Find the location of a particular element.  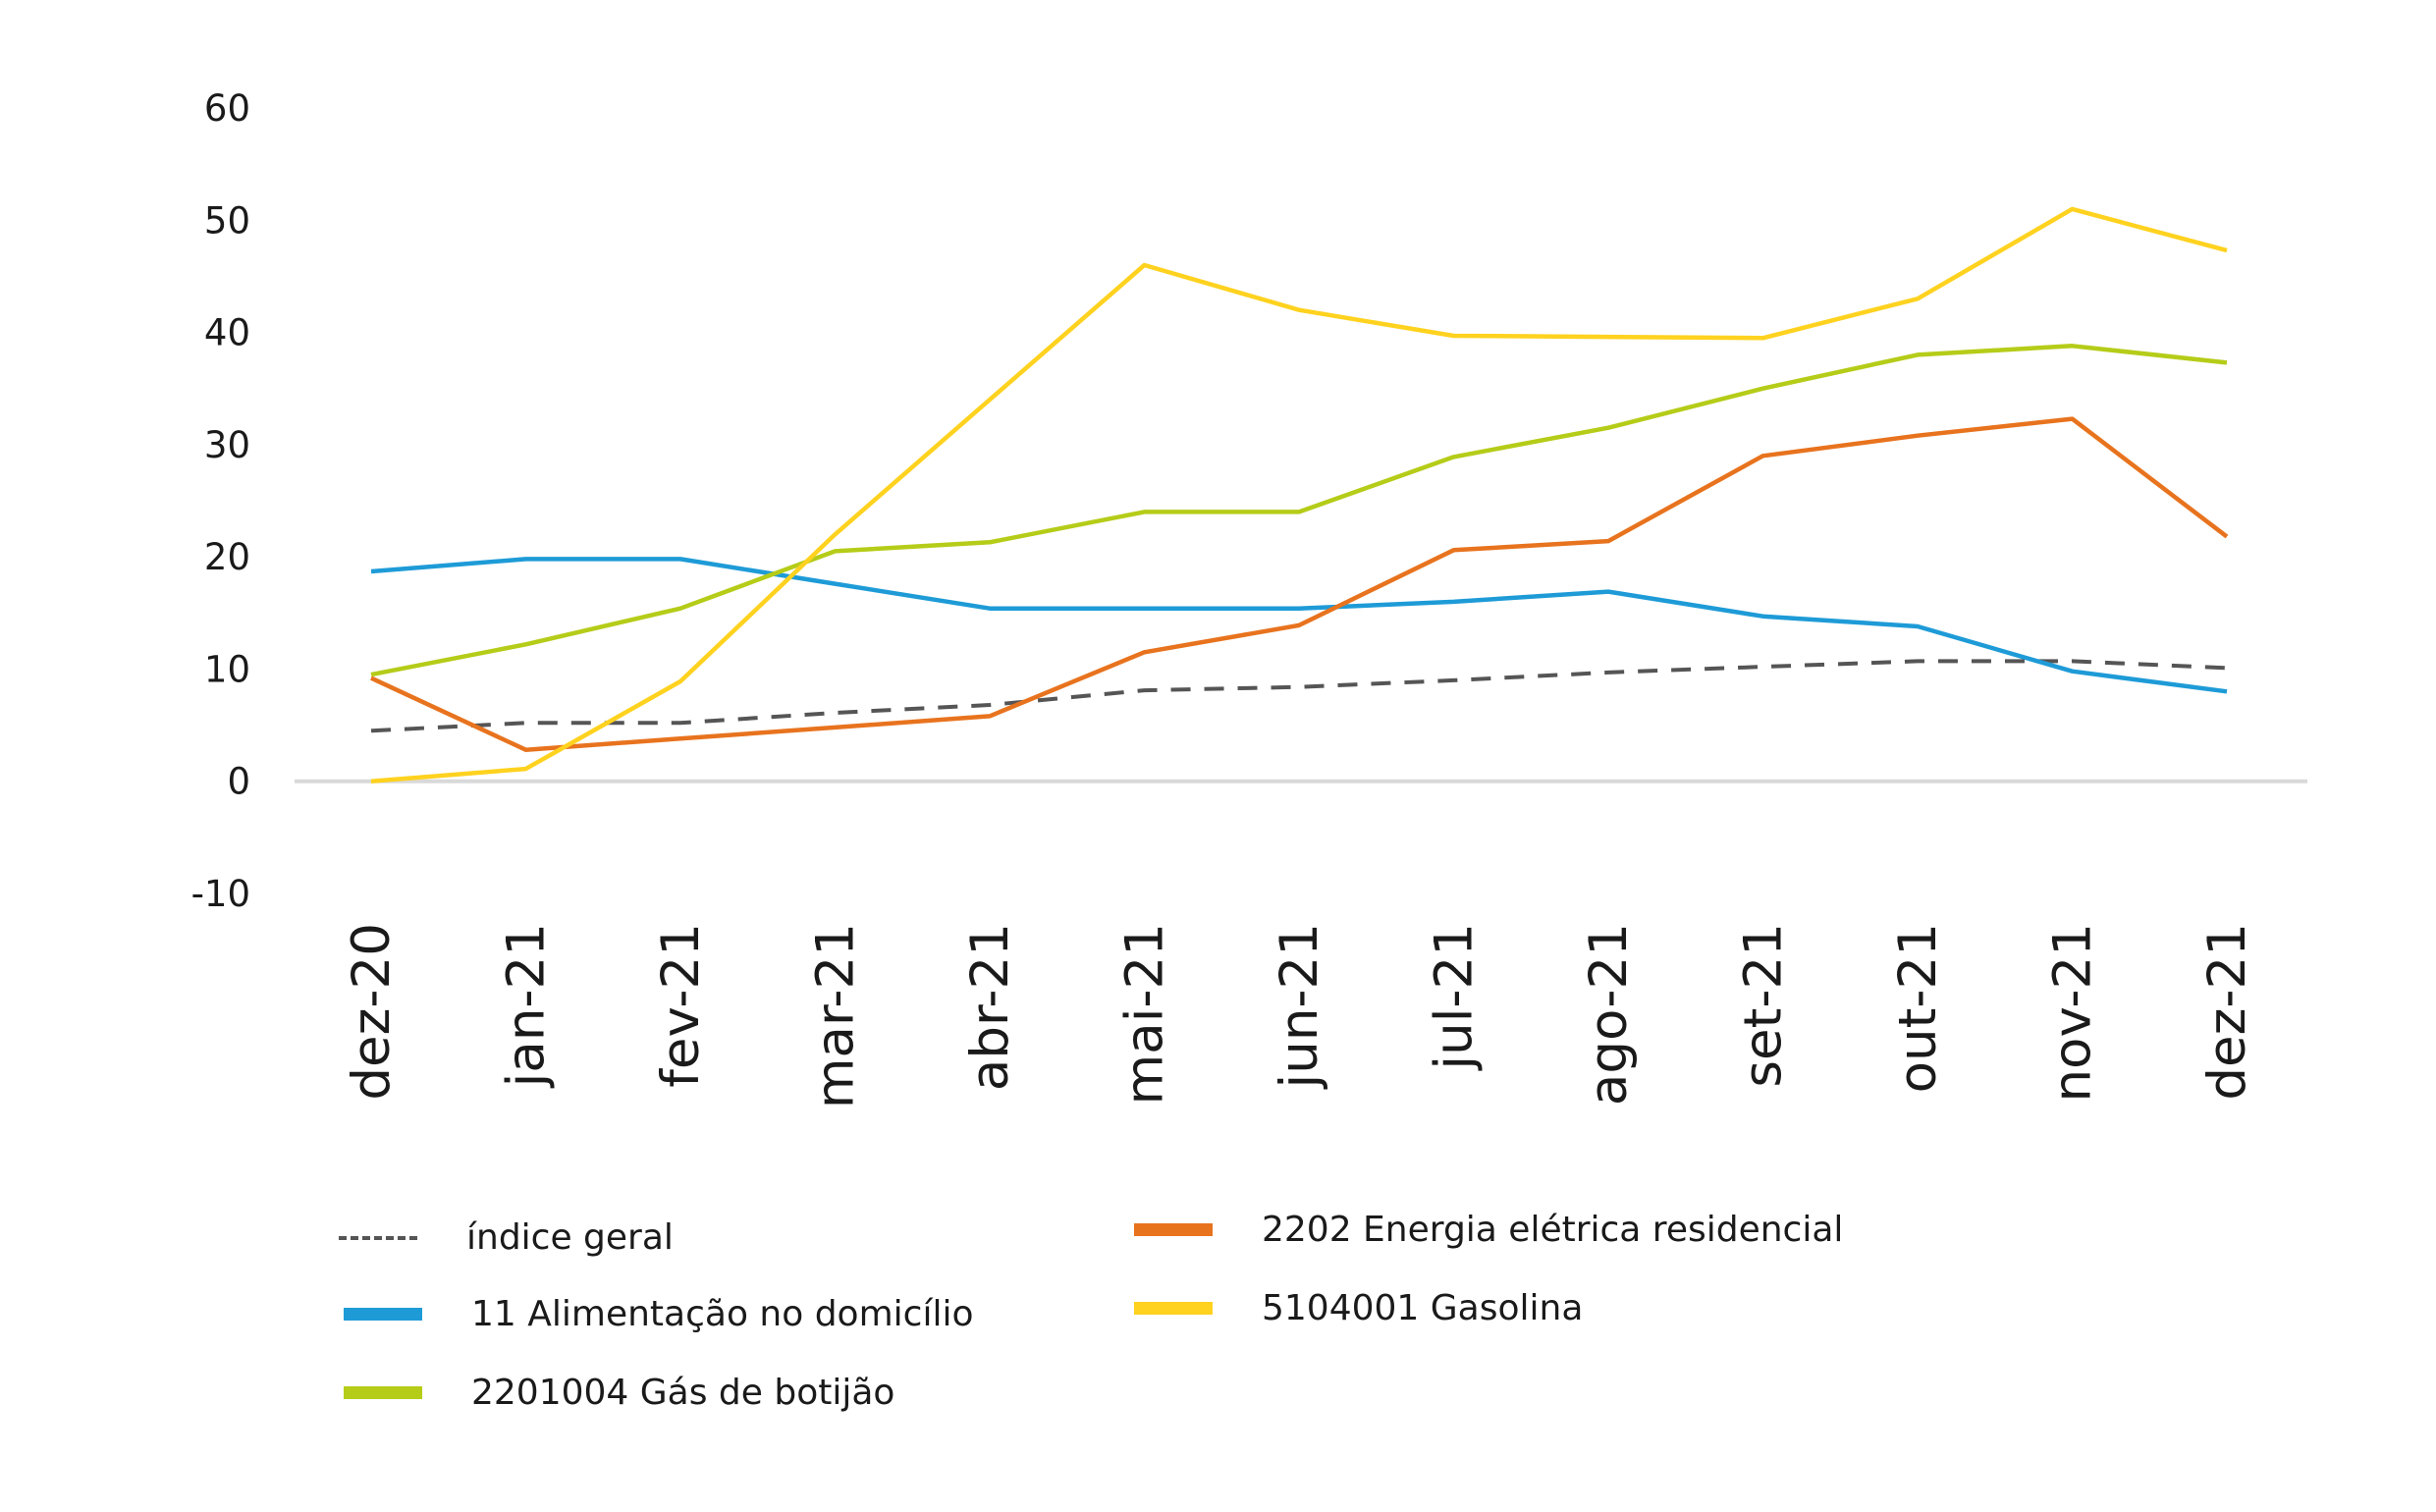

x-tick-label: nov-21 is located at coordinates (2073, 1013).